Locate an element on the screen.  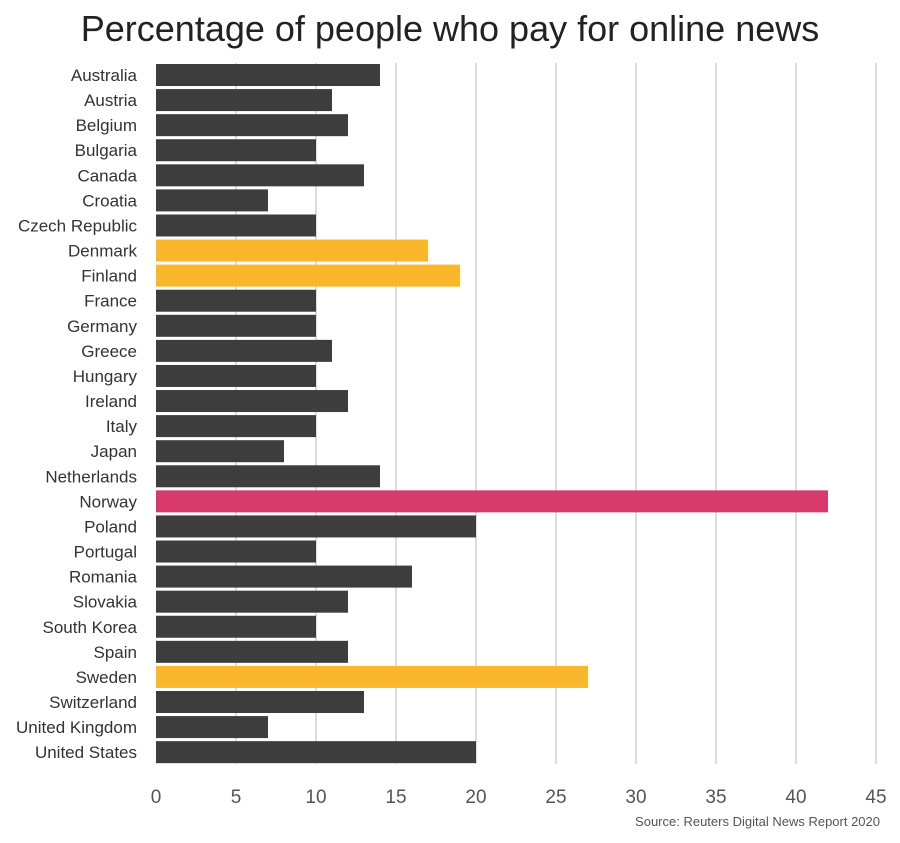
category-label: Czech Republic is located at coordinates (78, 225).